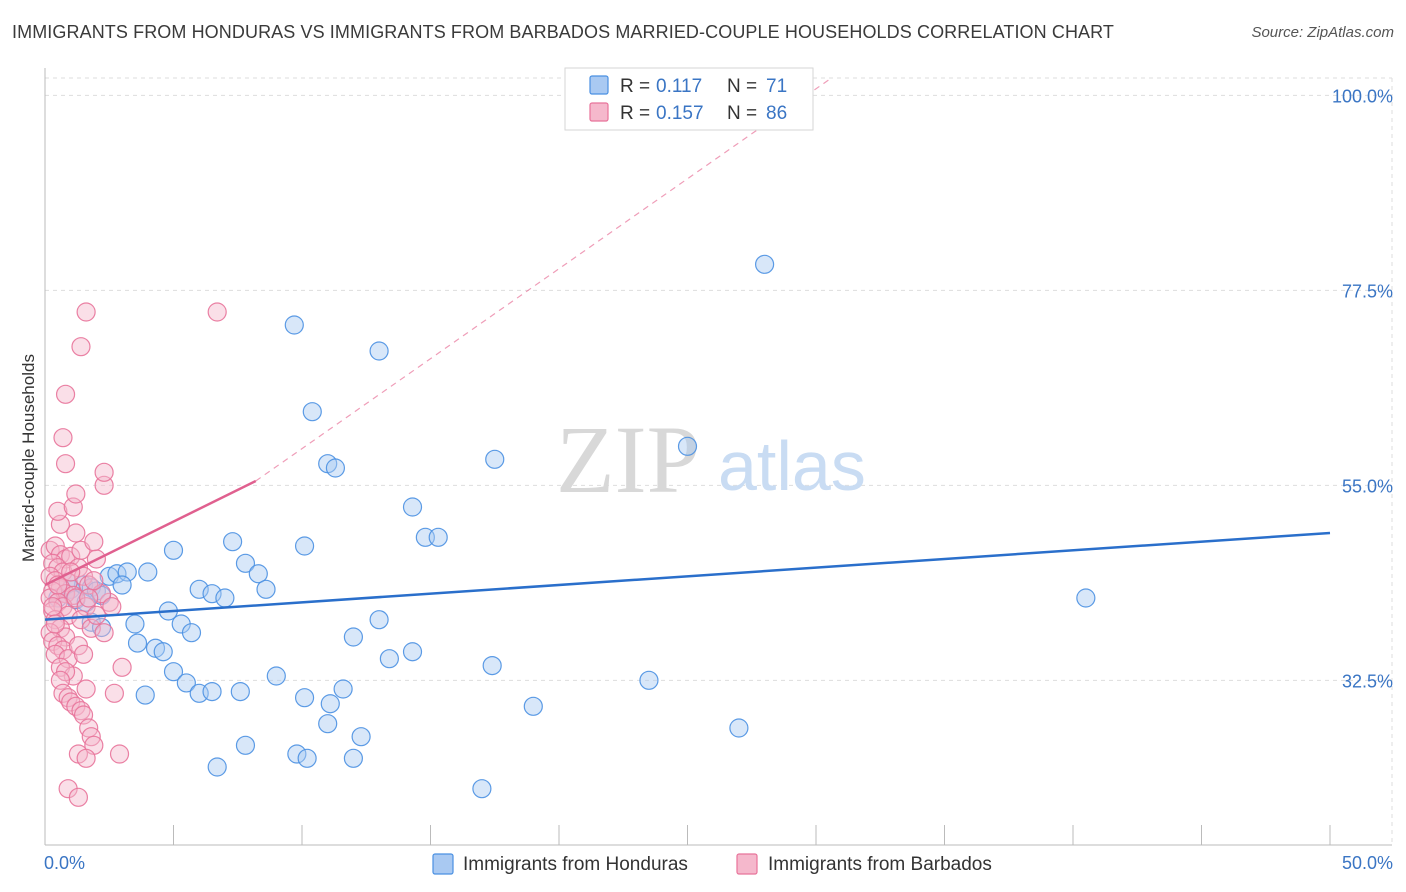 Image resolution: width=1406 pixels, height=892 pixels. What do you see at coordinates (635, 86) in the screenshot?
I see `legend-r-label-honduras: R =` at bounding box center [635, 86].